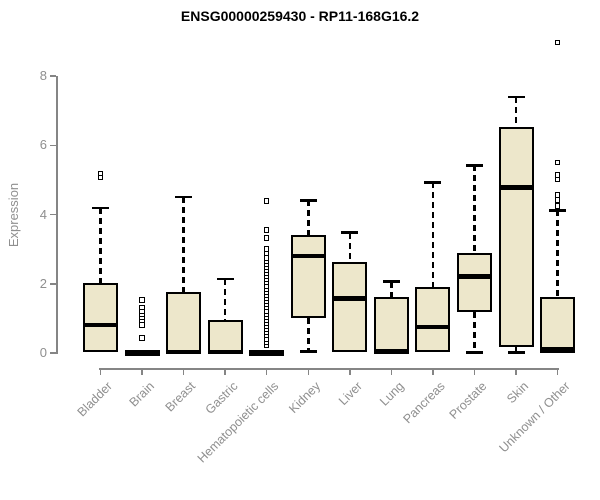  I want to click on x-tick-label: Pancreas, so click(424, 403).